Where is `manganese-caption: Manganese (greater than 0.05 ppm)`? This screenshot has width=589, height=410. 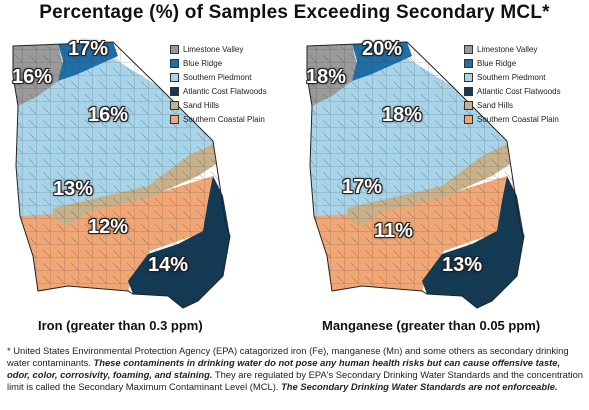 manganese-caption: Manganese (greater than 0.05 ppm) is located at coordinates (431, 325).